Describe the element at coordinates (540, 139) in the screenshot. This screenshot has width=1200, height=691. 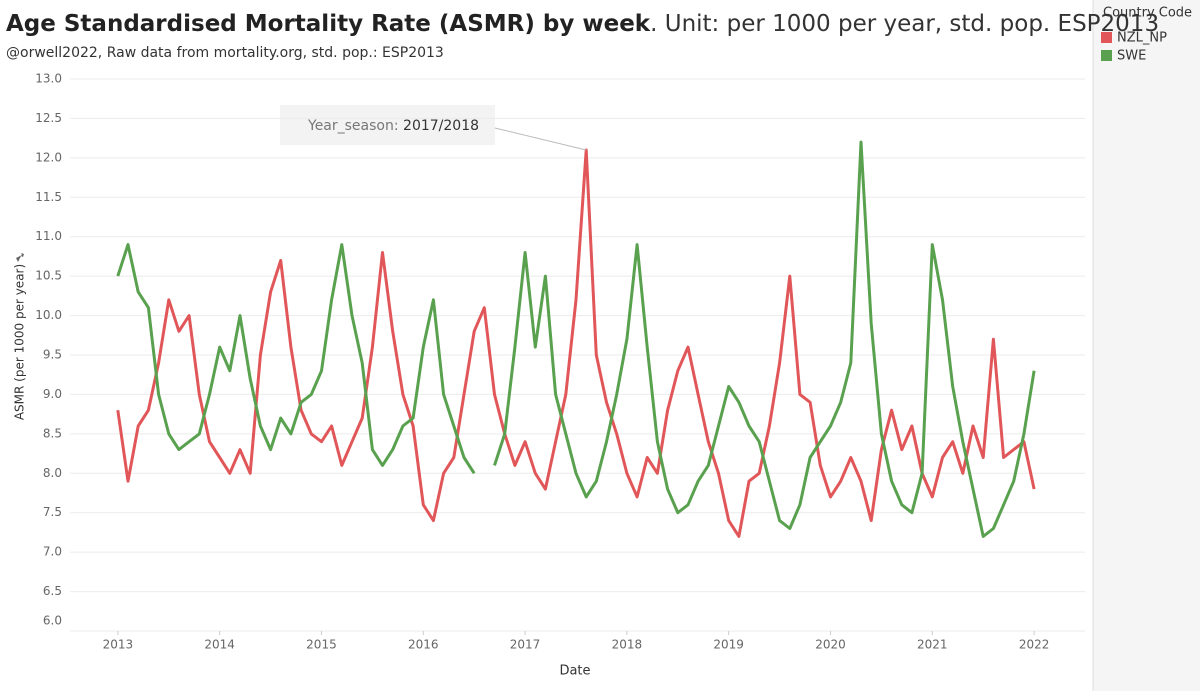
I see `annotation-leader` at that location.